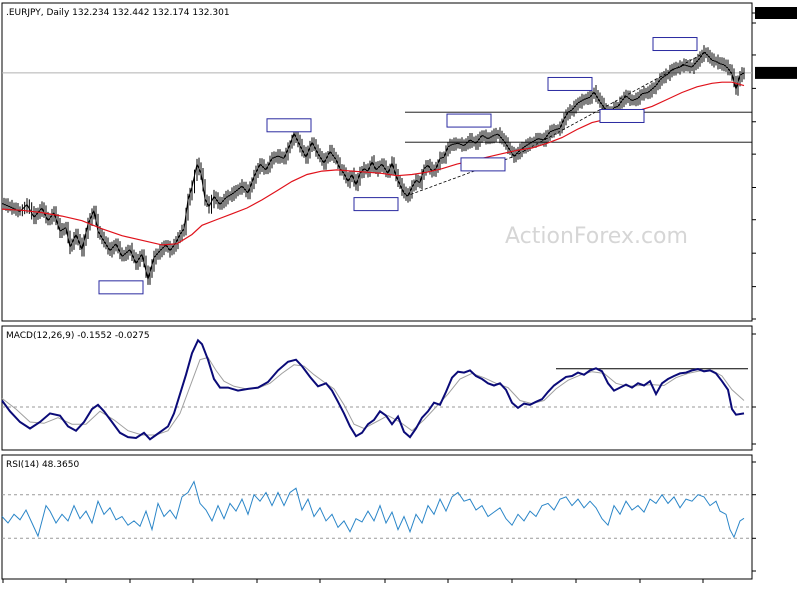 This screenshot has height=600, width=800. What do you see at coordinates (776, 13) in the screenshot?
I see `max-price-box` at bounding box center [776, 13].